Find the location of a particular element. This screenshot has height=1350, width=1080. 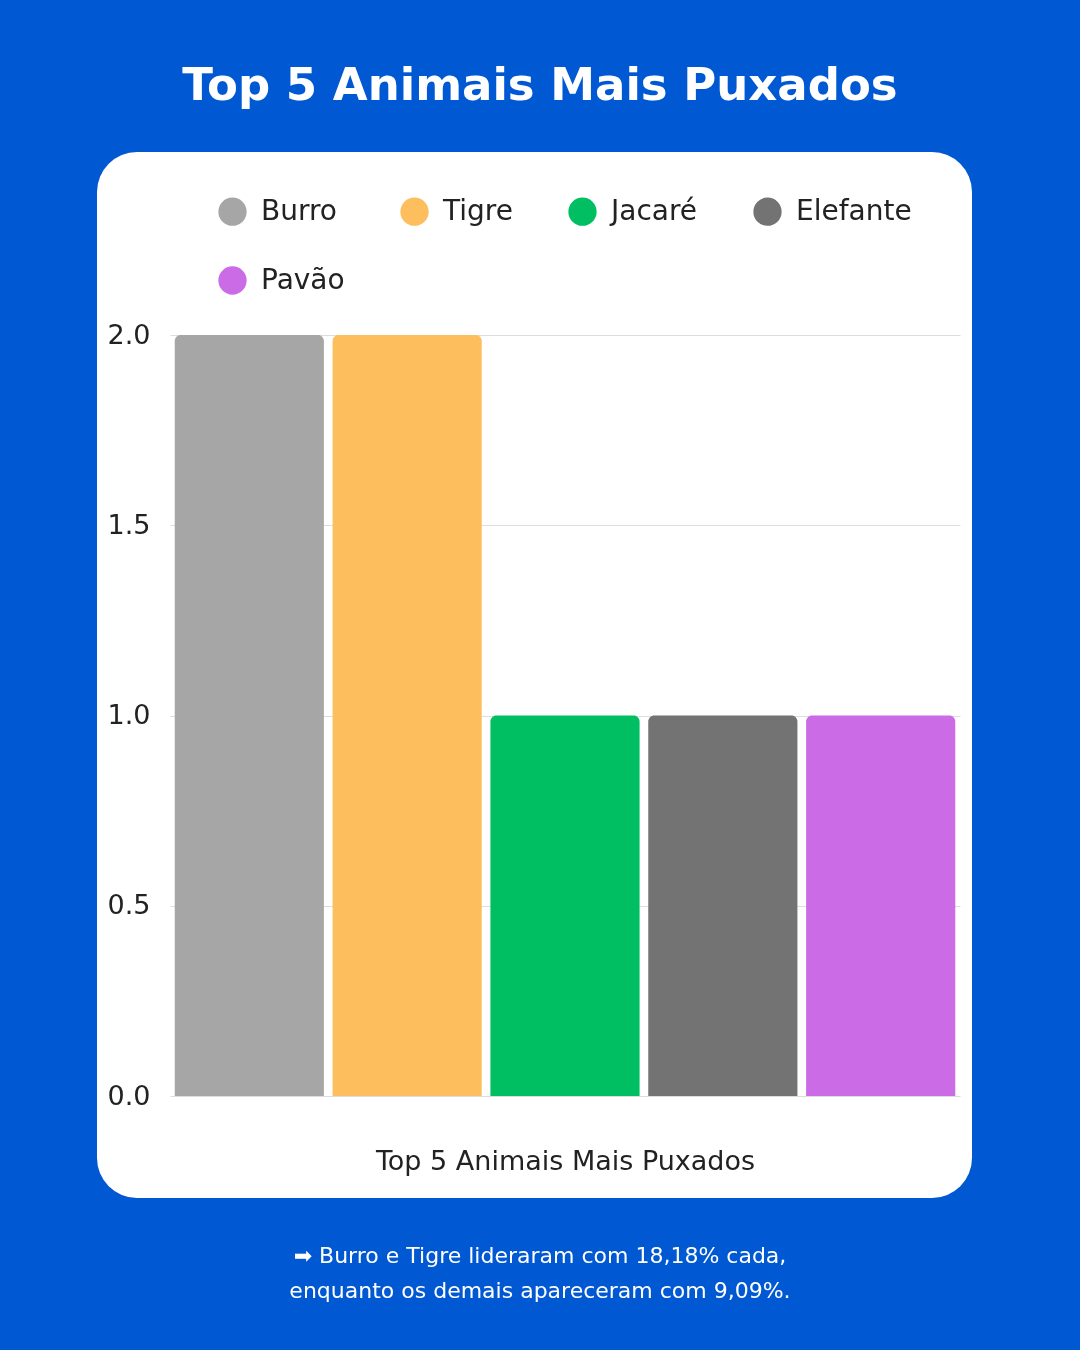

y-tick-label: 0.0 is located at coordinates (129, 1095).